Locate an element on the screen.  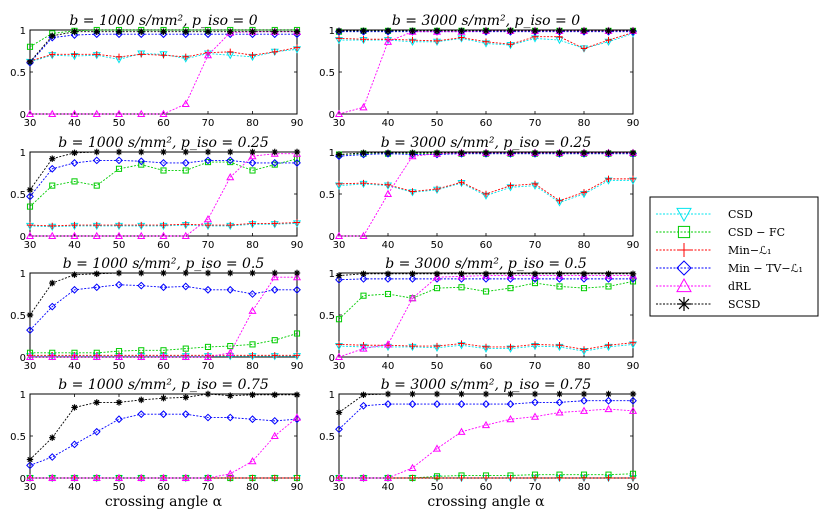
x-axis-label: crossing angle α is located at coordinates (164, 502).